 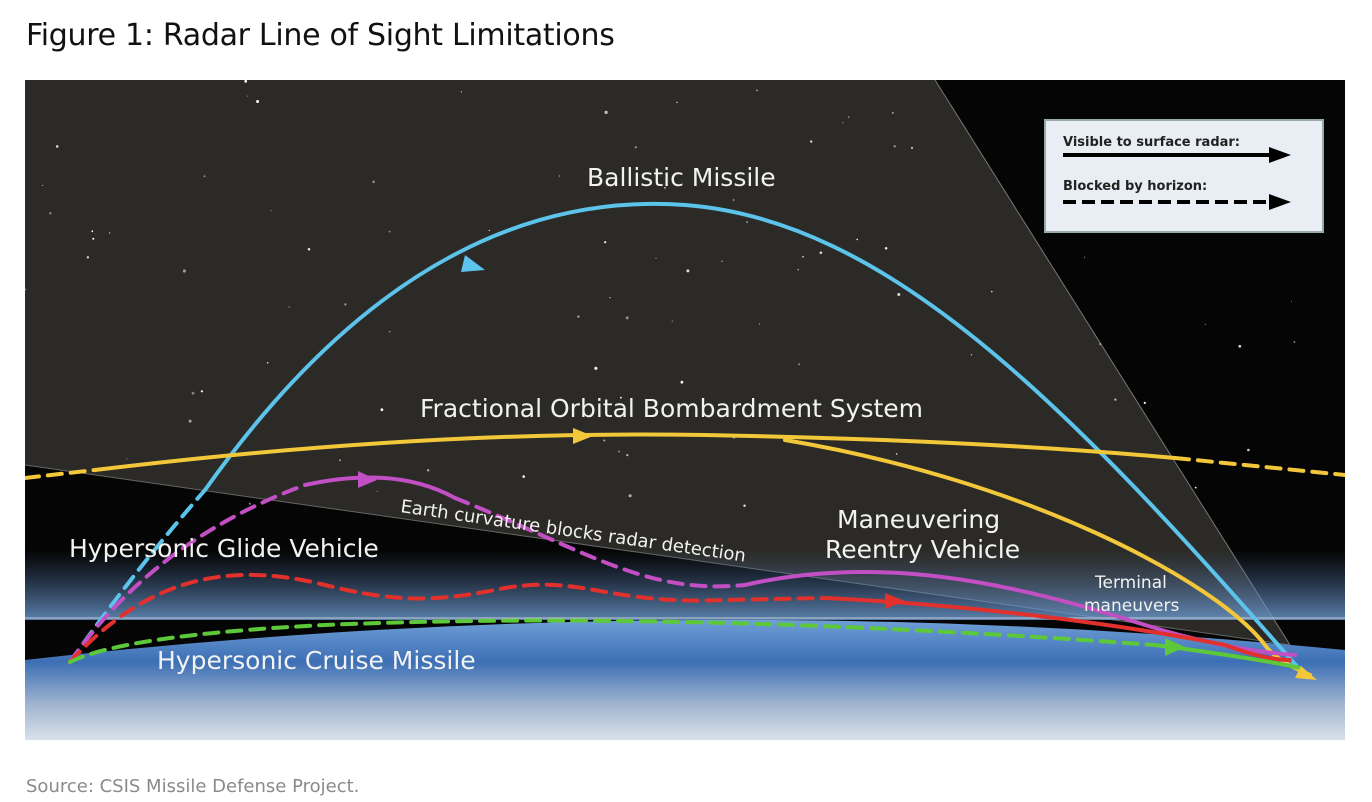 What do you see at coordinates (922, 549) in the screenshot?
I see `label-marv-line2: Reentry Vehicle` at bounding box center [922, 549].